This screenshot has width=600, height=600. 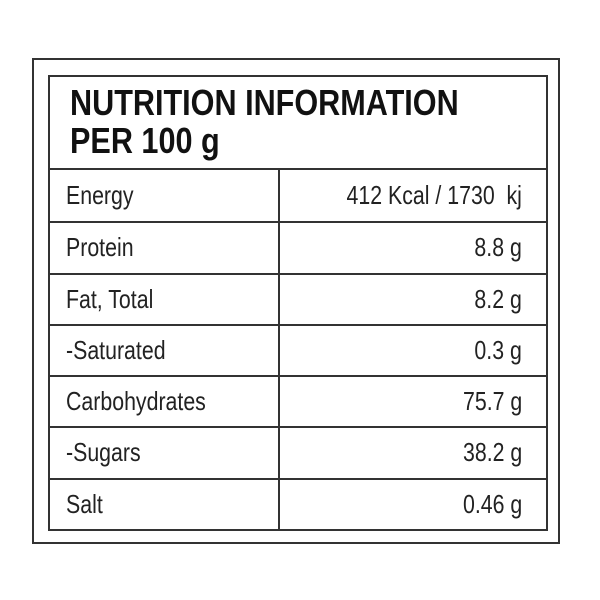 What do you see at coordinates (298, 401) in the screenshot?
I see `table-row: Carbohydrates 75.7 g` at bounding box center [298, 401].